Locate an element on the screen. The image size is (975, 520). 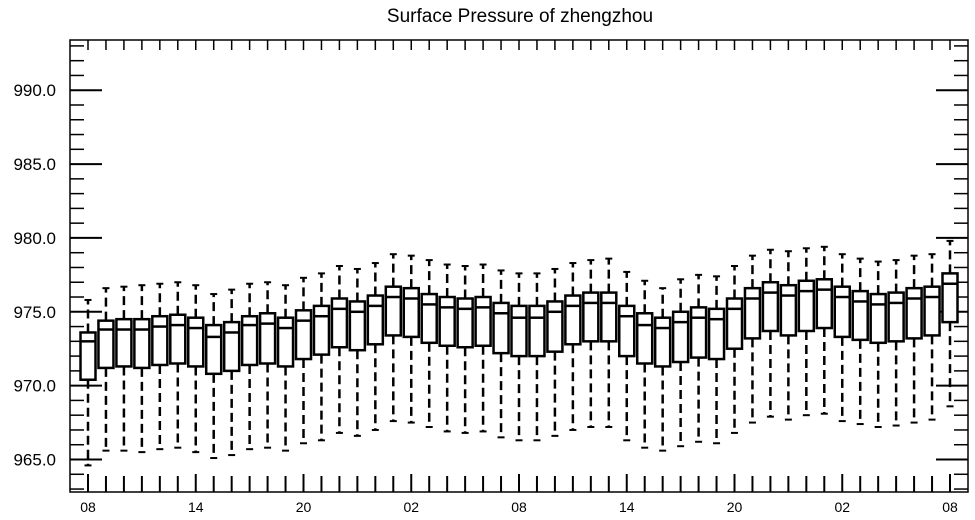
y-tick-label: 985.0 is located at coordinates (34, 164).